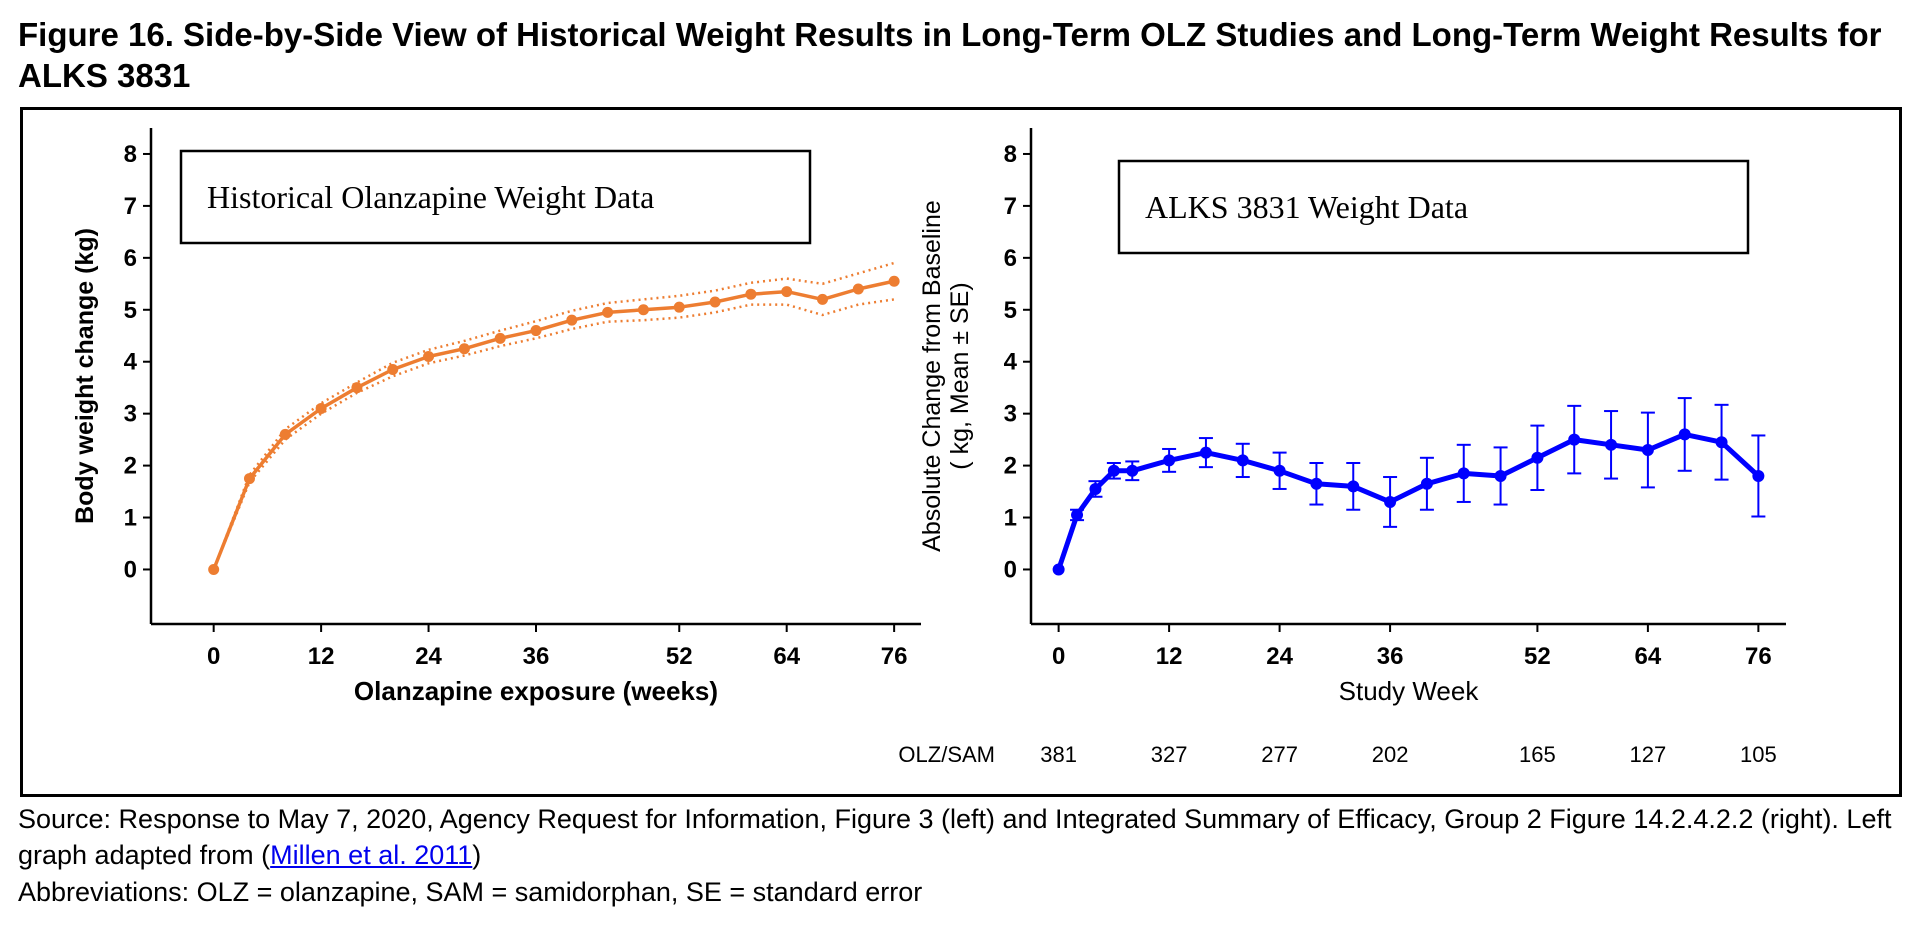 The image size is (1918, 928). What do you see at coordinates (1758, 656) in the screenshot?
I see `c1-x-tick-label: 76` at bounding box center [1758, 656].